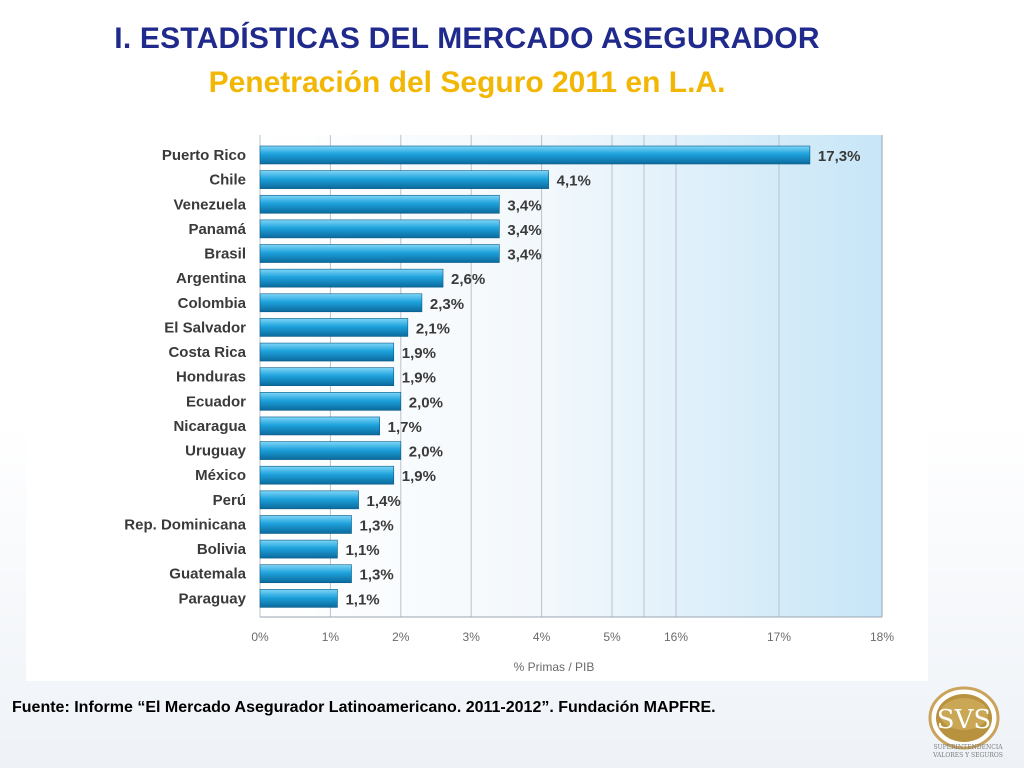 The height and width of the screenshot is (768, 1024). What do you see at coordinates (205, 327) in the screenshot?
I see `category-label: El Salvador` at bounding box center [205, 327].